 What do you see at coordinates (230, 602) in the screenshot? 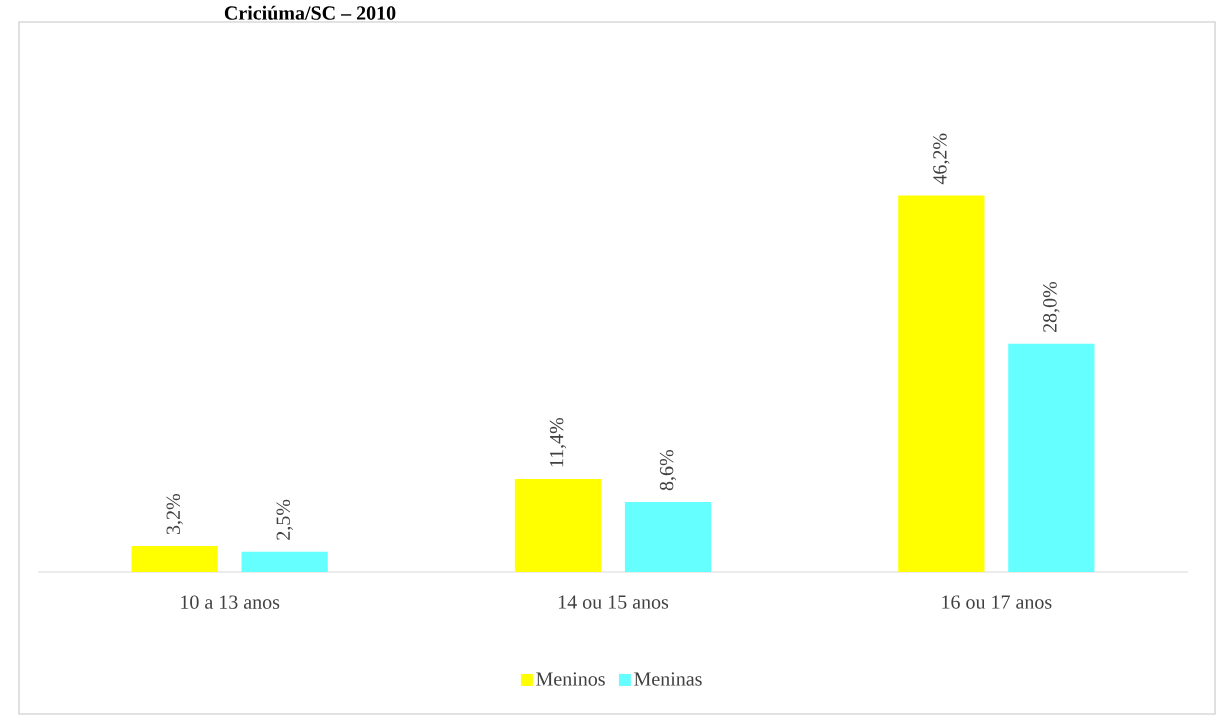
I see `x-tick-label: 10 a 13 anos` at bounding box center [230, 602].